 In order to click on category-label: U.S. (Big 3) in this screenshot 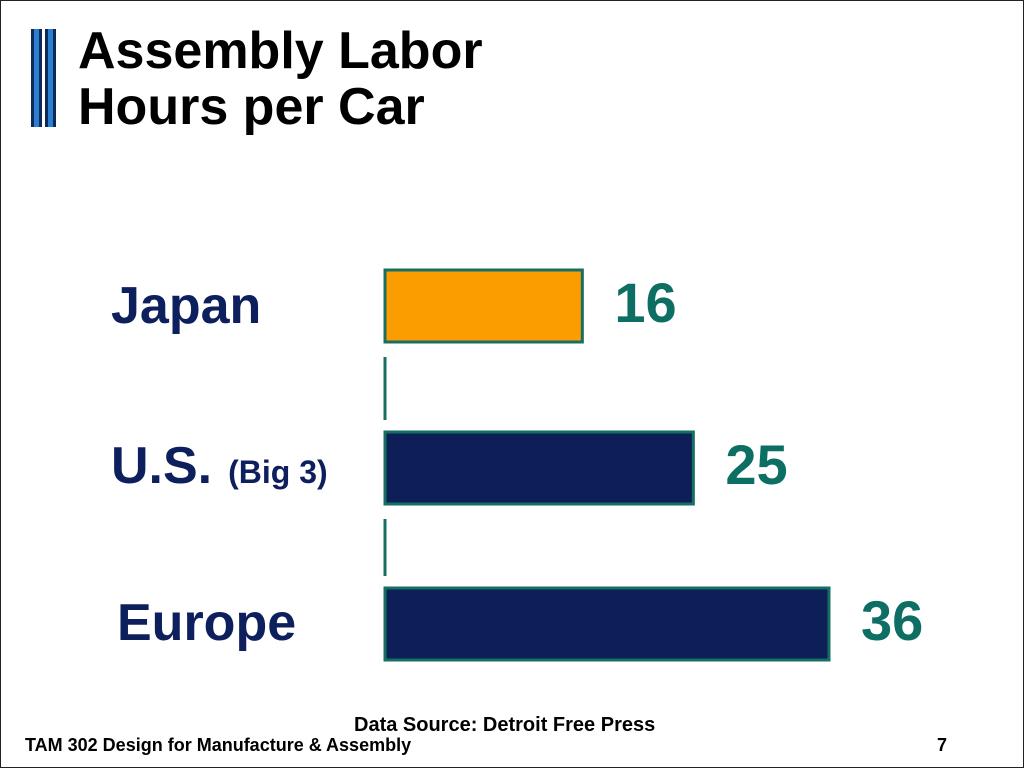, I will do `click(219, 466)`.